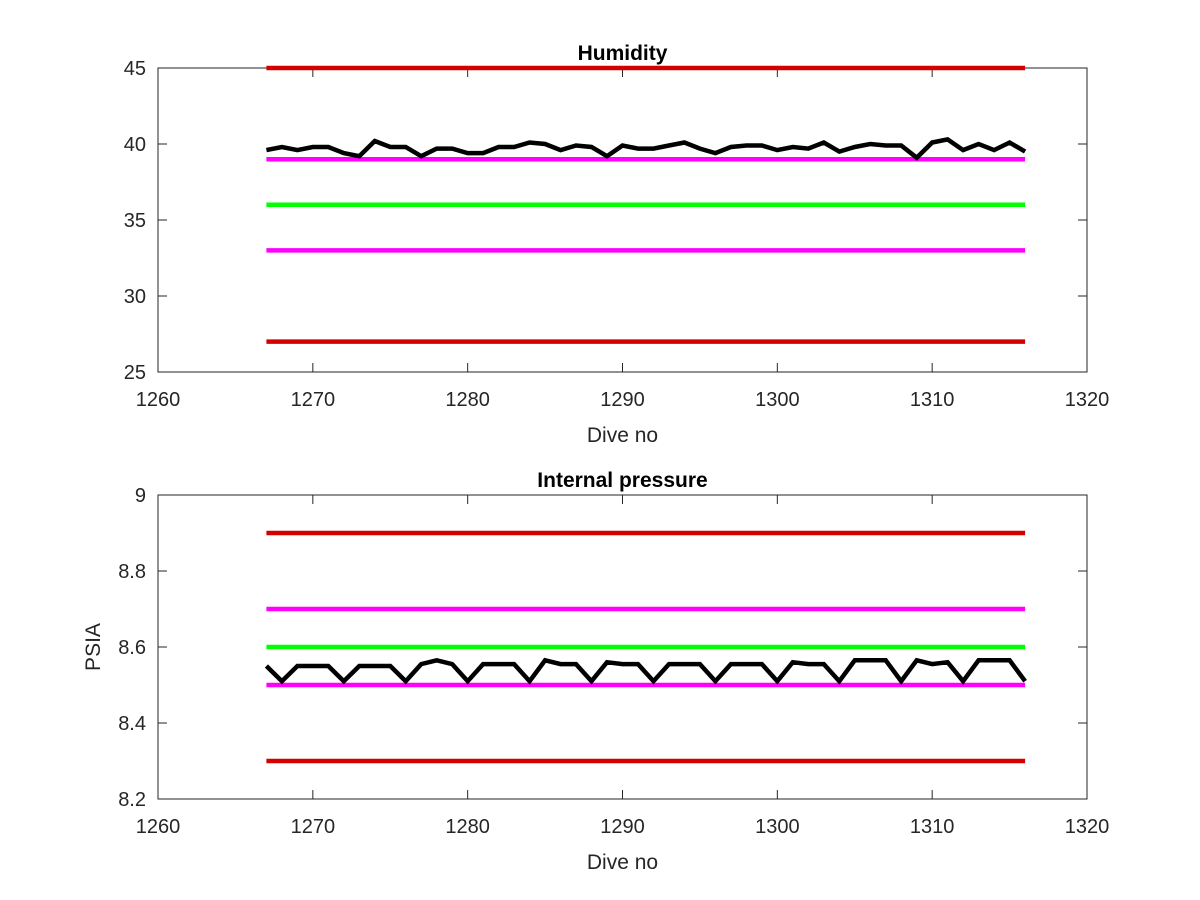 This screenshot has height=900, width=1200. I want to click on chart-title: Humidity, so click(623, 53).